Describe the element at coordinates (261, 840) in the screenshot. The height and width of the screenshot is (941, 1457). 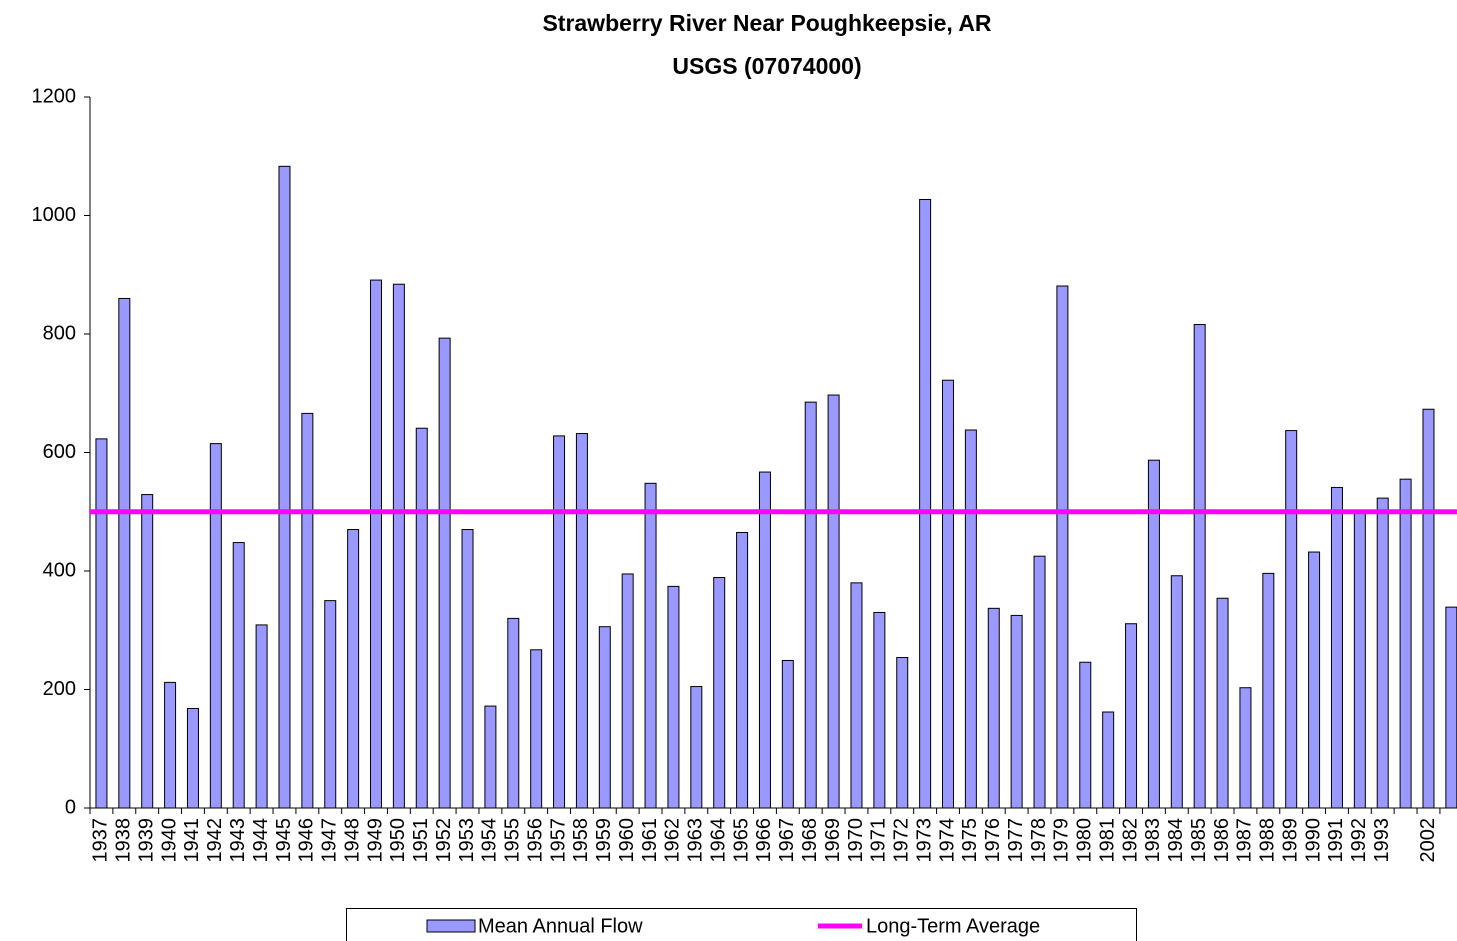
I see `x-tick-label: 1944` at that location.